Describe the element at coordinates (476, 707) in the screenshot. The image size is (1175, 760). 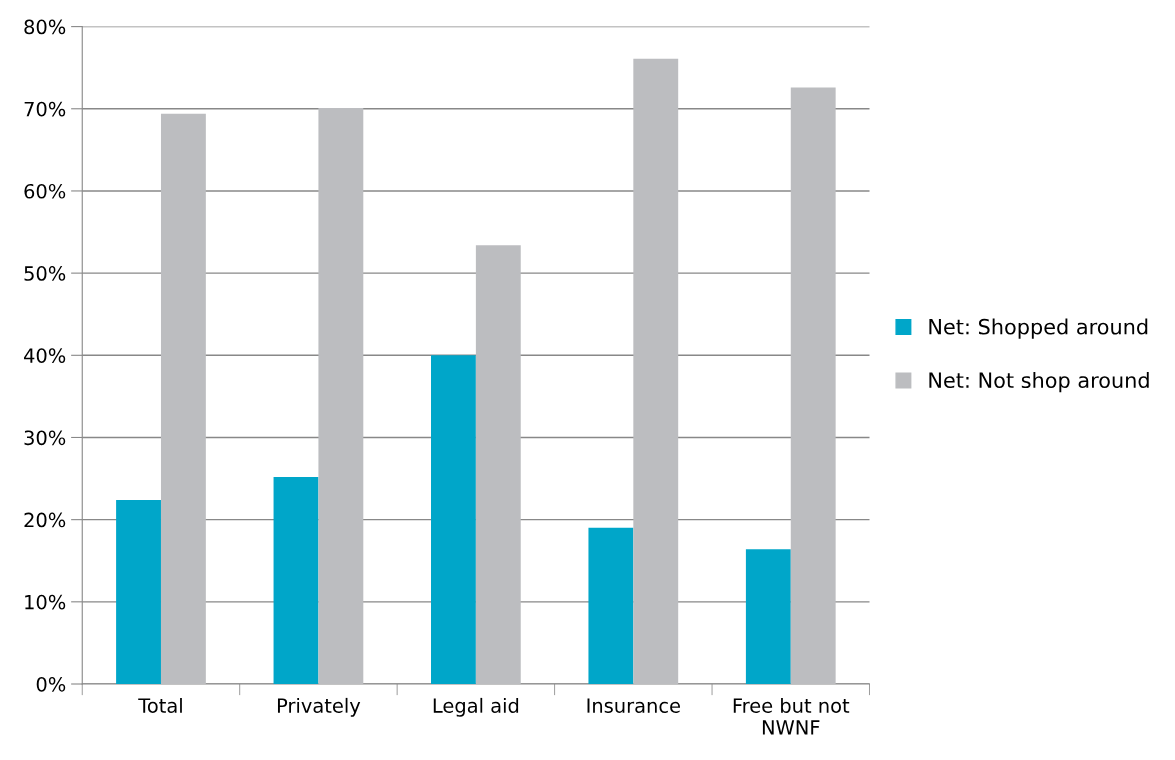
I see `x-tick-label: Legal aid` at that location.